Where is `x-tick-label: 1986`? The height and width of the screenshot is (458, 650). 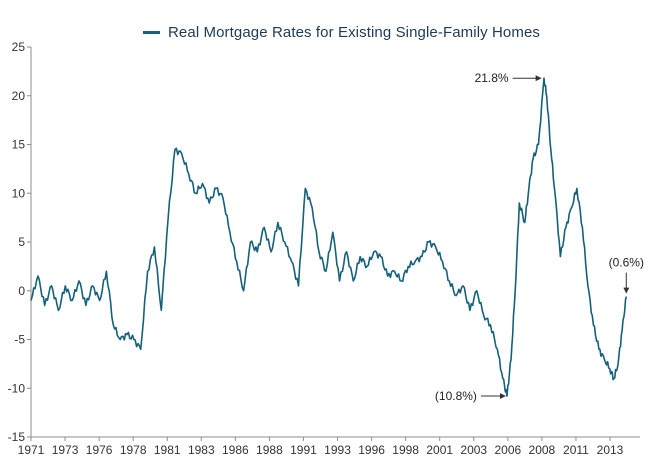
x-tick-label: 1986 is located at coordinates (235, 450).